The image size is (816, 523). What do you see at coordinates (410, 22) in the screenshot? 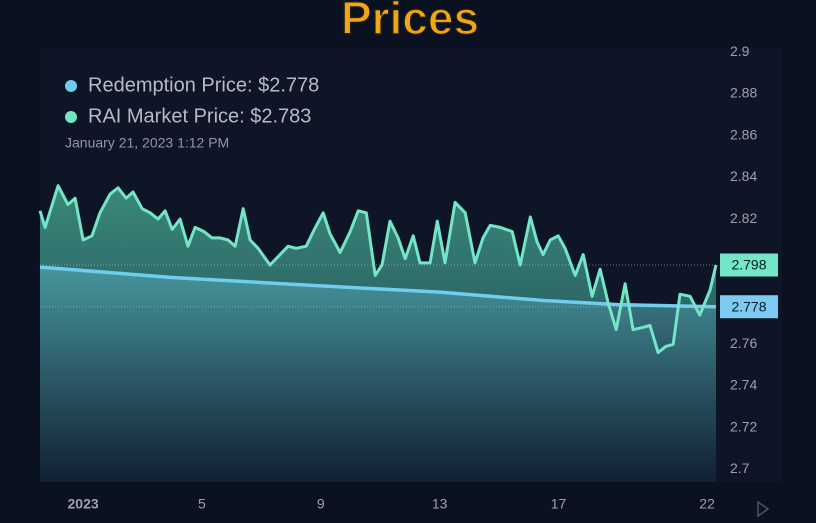
I see `chart-title: Prices` at bounding box center [410, 22].